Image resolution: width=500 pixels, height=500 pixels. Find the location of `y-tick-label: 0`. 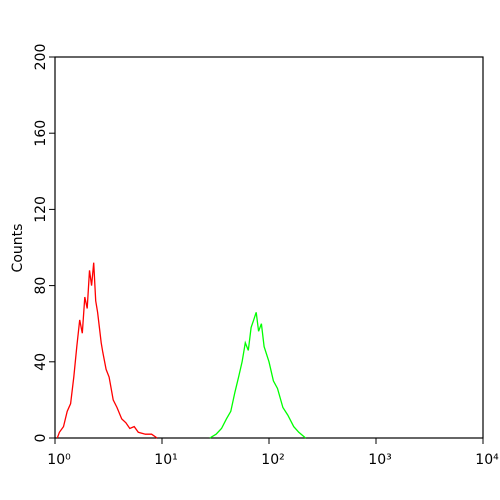

y-tick-label: 0 is located at coordinates (41, 438).